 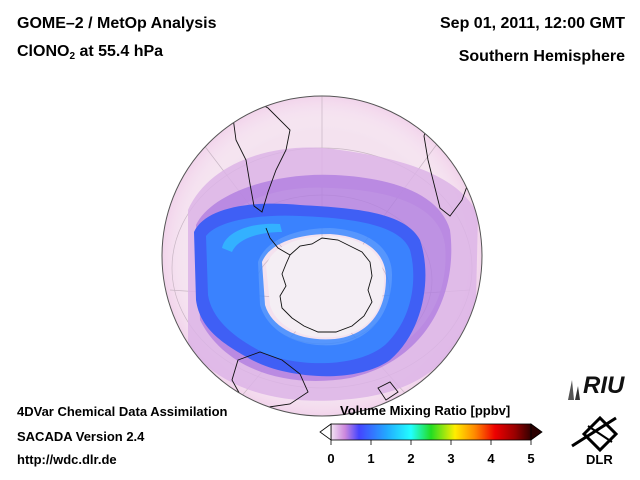 I want to click on species-title: ClONO2 at 55.4 hPa, so click(x=90, y=52).